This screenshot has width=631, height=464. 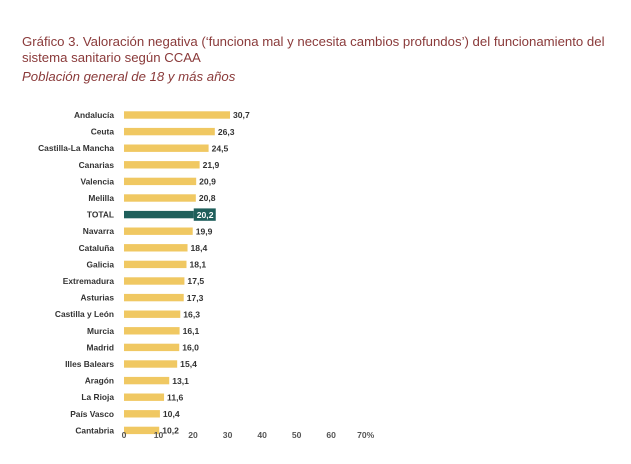 What do you see at coordinates (188, 364) in the screenshot?
I see `value-label: 15,4` at bounding box center [188, 364].